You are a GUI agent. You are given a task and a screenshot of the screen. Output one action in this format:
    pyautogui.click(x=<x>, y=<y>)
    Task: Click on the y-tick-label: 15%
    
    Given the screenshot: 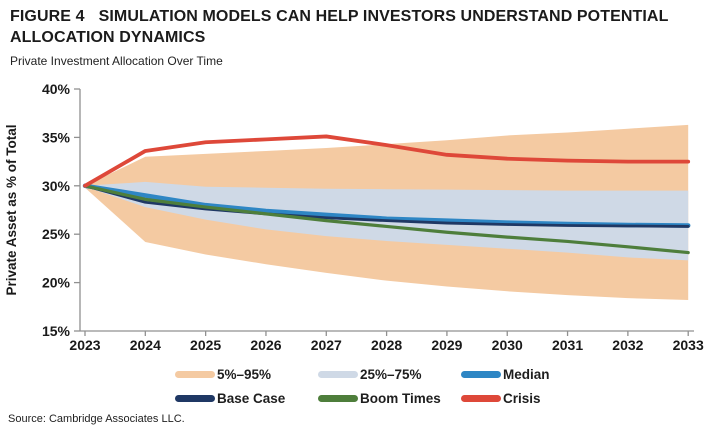 What is the action you would take?
    pyautogui.click(x=56, y=331)
    